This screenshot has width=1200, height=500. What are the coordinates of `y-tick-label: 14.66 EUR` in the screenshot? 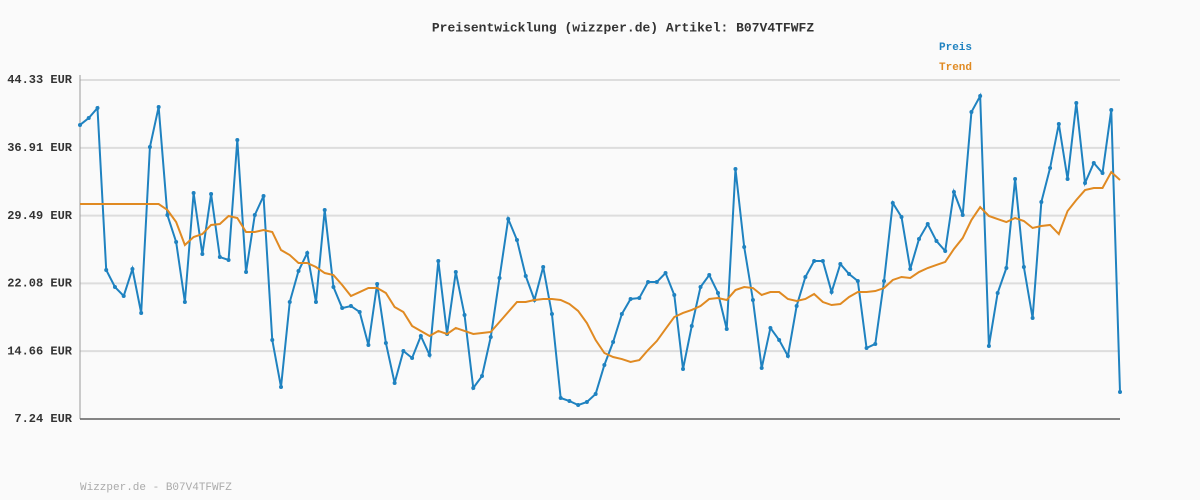 It's located at (40, 351).